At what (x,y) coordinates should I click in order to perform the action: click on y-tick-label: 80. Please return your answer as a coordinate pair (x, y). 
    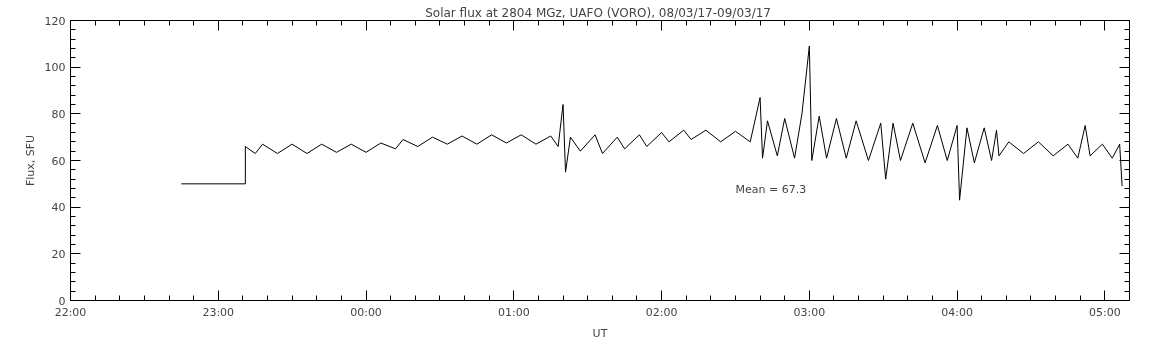
    Looking at the image, I should click on (58, 114).